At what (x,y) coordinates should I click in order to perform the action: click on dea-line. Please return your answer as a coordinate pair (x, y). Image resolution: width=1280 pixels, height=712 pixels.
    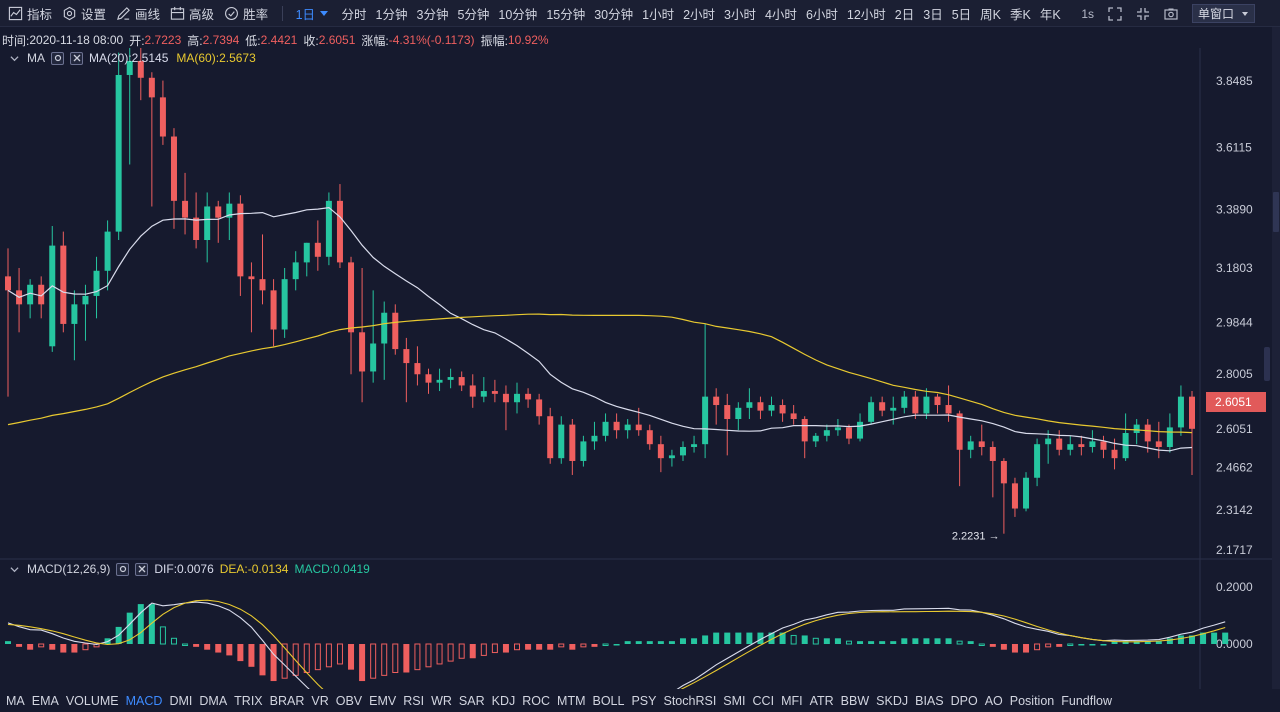
    Looking at the image, I should click on (616, 644).